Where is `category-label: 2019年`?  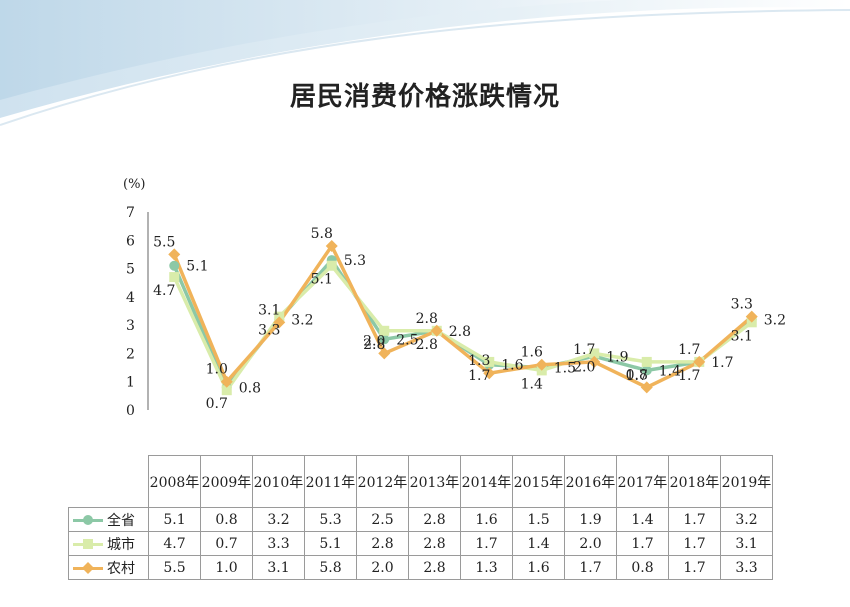
category-label: 2019年 is located at coordinates (746, 481).